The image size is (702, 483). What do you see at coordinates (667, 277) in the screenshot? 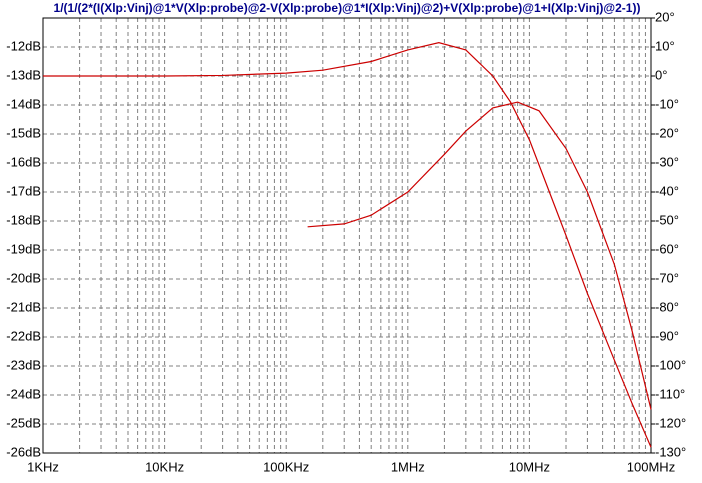
I see `y2-tick-label: -70°` at bounding box center [667, 277].